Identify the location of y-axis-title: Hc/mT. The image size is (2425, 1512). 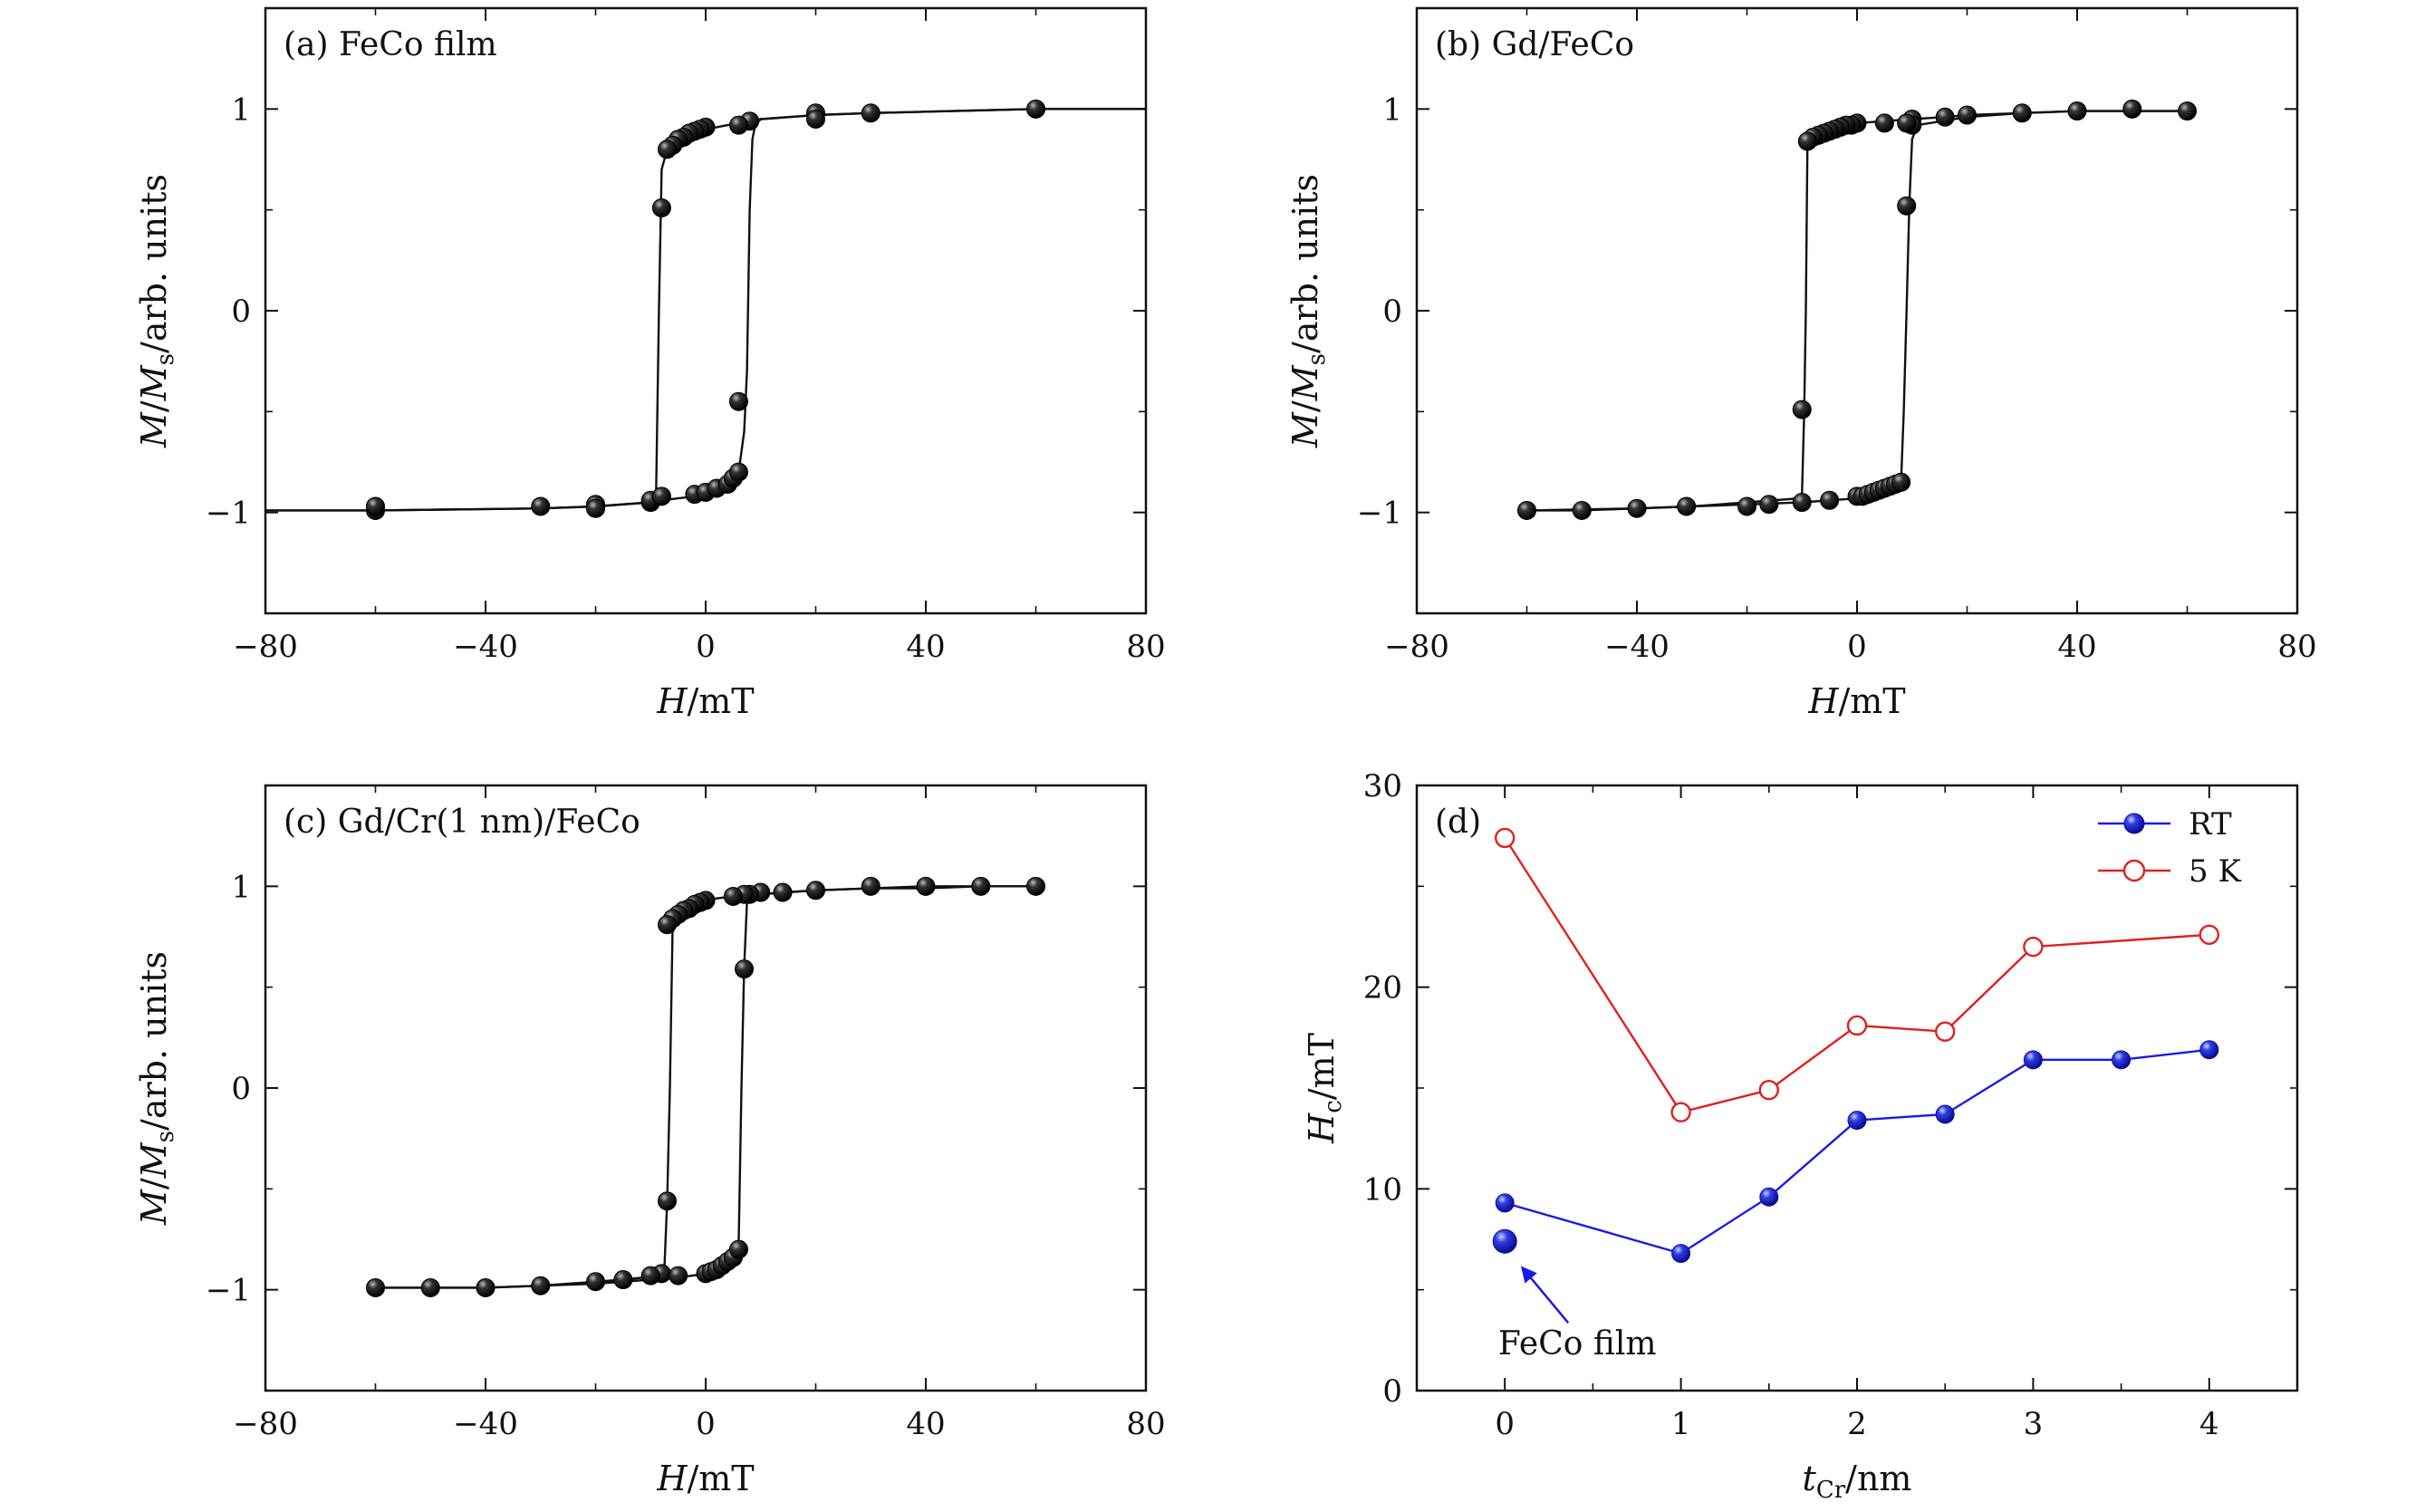
(1324, 1088).